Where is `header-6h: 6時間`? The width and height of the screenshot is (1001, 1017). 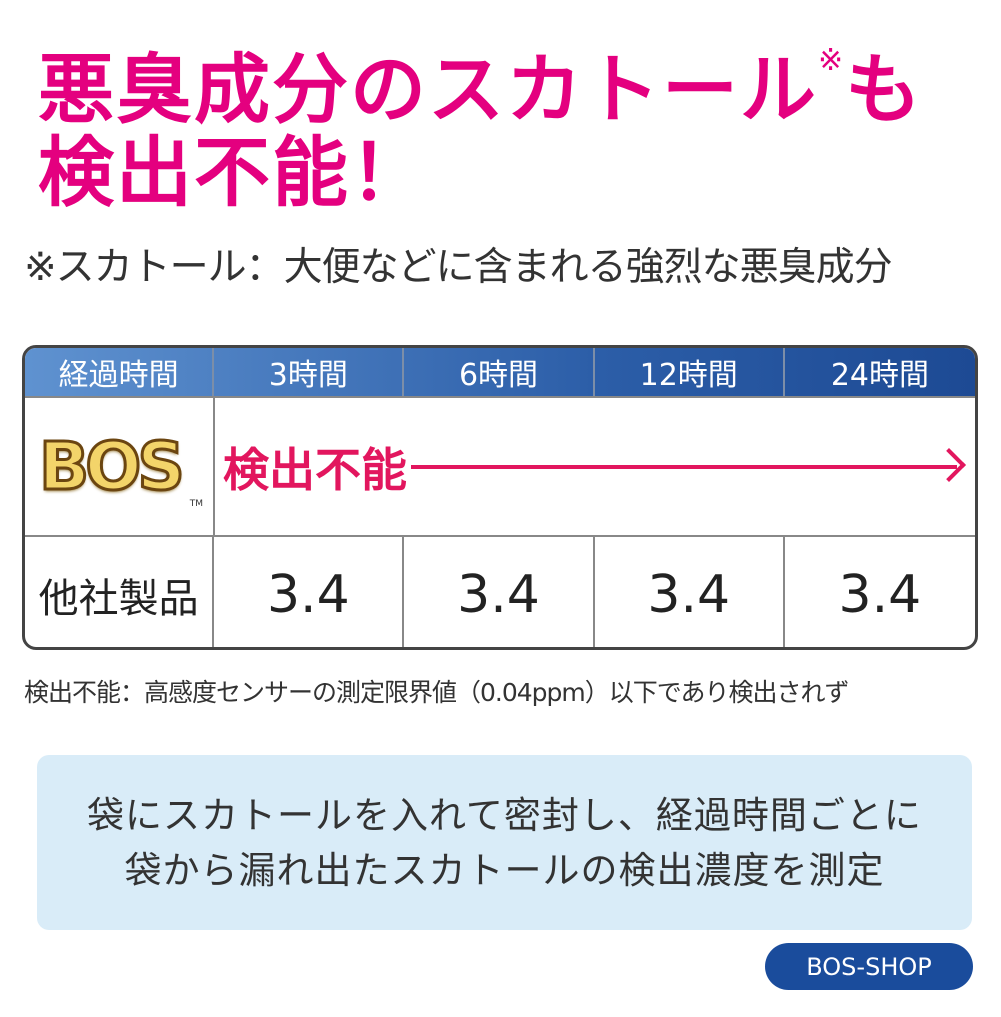
header-6h: 6時間 is located at coordinates (499, 372).